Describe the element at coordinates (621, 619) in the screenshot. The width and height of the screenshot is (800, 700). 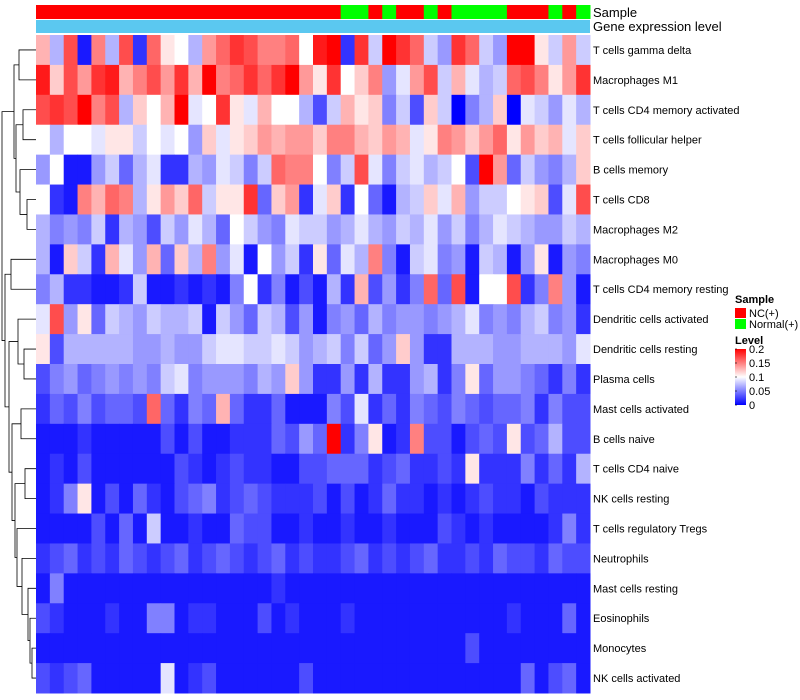
I see `row-label: Eosinophils` at that location.